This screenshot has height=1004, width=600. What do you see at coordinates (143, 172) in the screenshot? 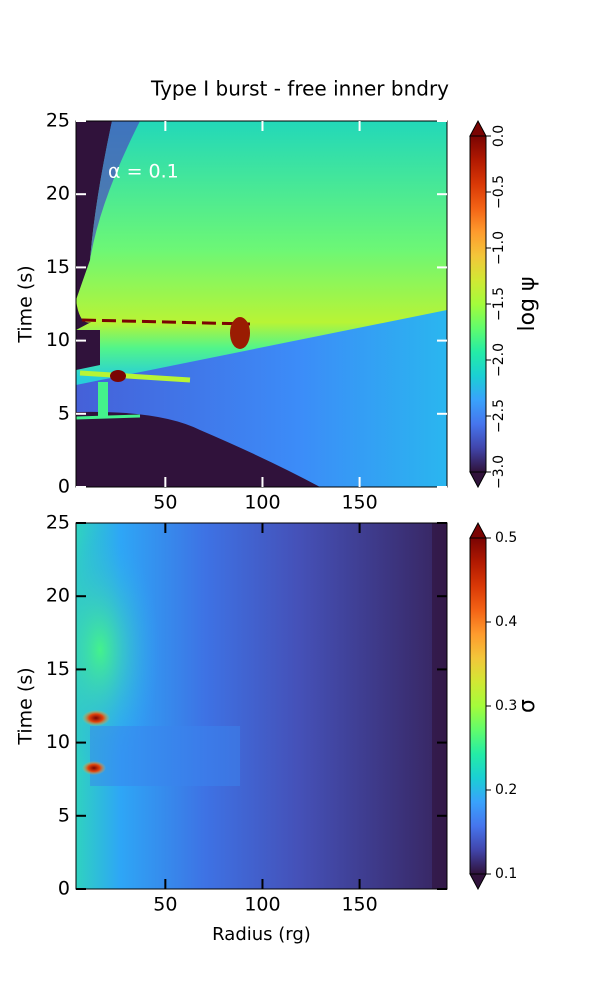
I see `annotation: α = 0.1` at bounding box center [143, 172].